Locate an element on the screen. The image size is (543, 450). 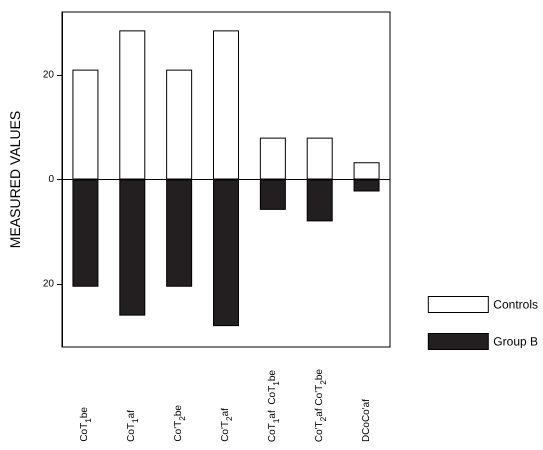
y-axis-title: MEASURED VALUES is located at coordinates (15, 179).